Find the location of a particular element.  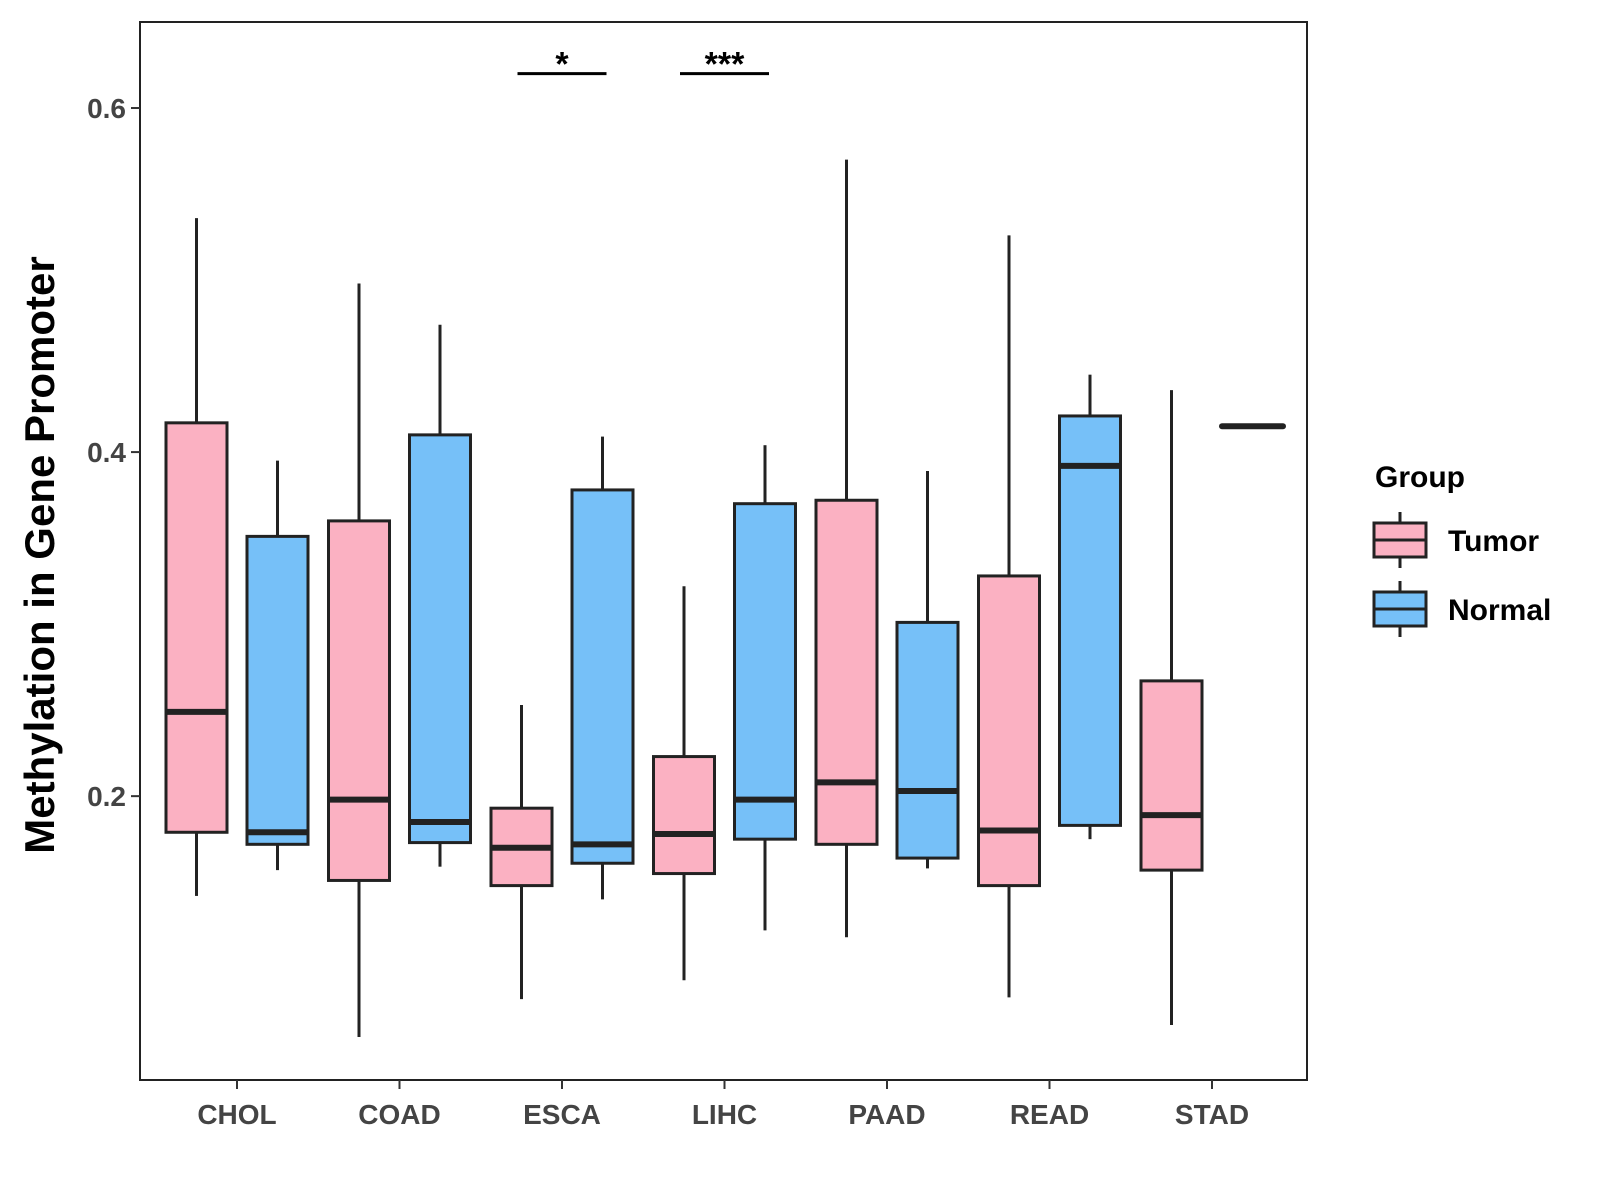

box-tumor-lihc is located at coordinates (684, 783).